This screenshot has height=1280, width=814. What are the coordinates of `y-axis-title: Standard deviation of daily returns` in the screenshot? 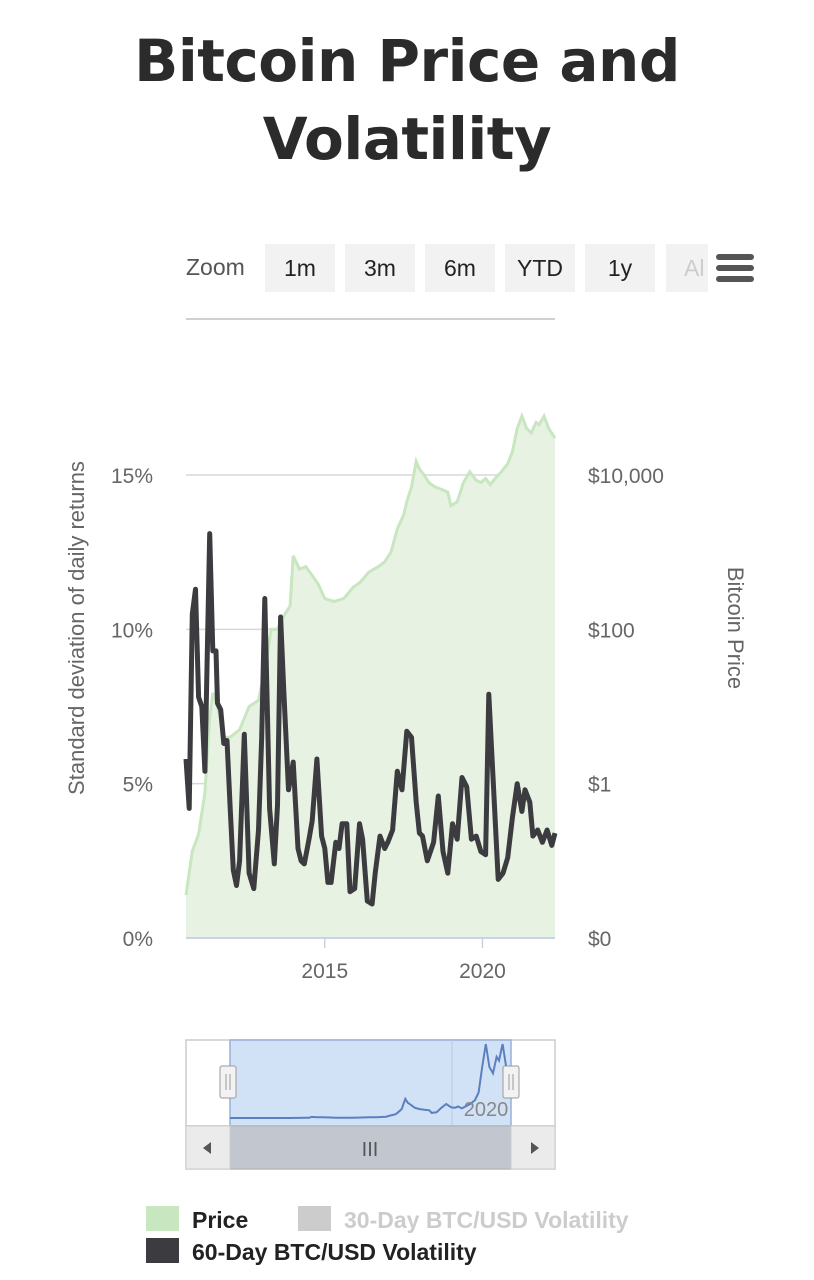 It's located at (76, 628).